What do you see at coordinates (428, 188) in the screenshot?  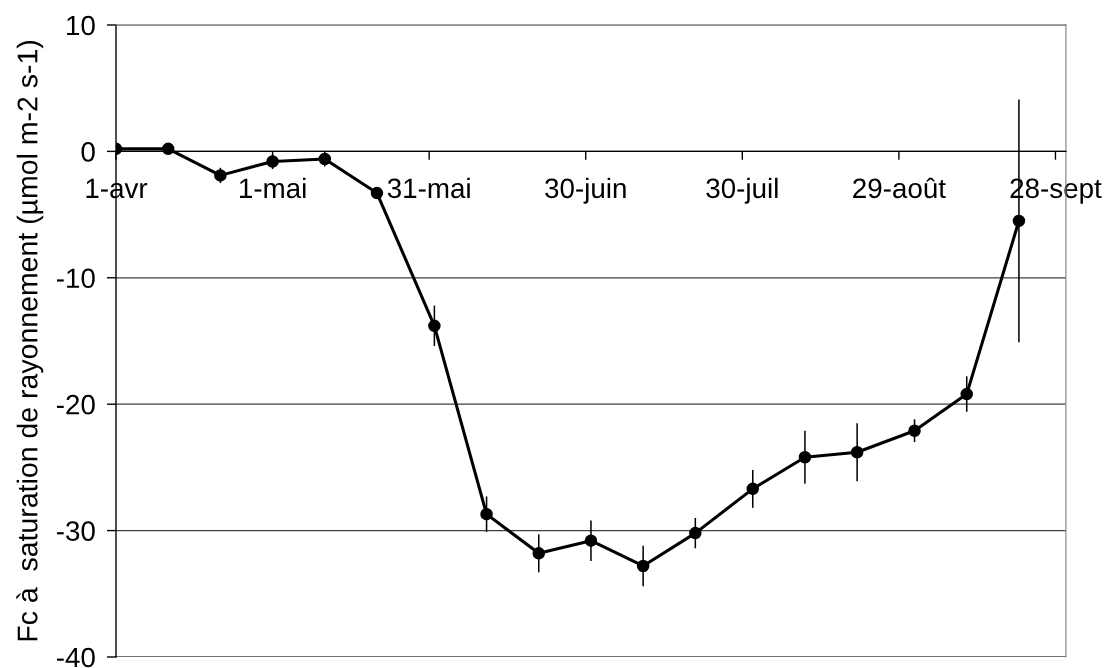 I see `x-tick-label: 31-mai` at bounding box center [428, 188].